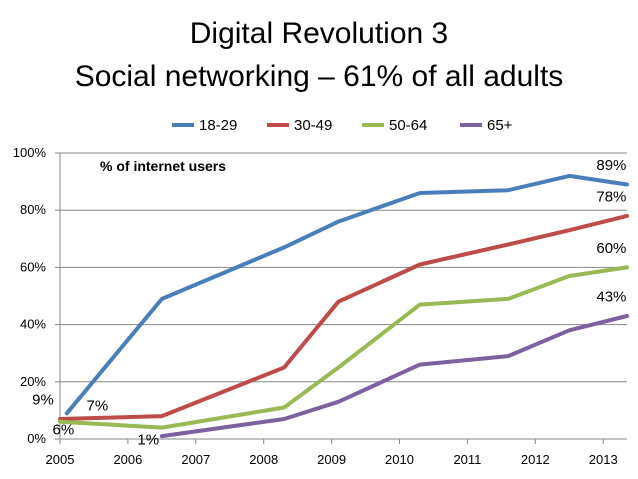 This screenshot has height=479, width=638. Describe the element at coordinates (60, 459) in the screenshot. I see `x-tick-label: 2005` at that location.